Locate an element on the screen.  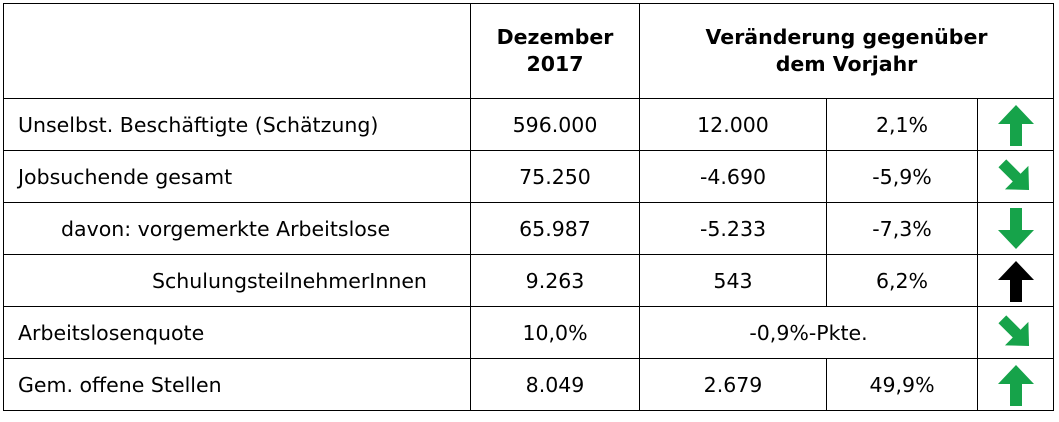
row-value: 8.049 is located at coordinates (555, 384).